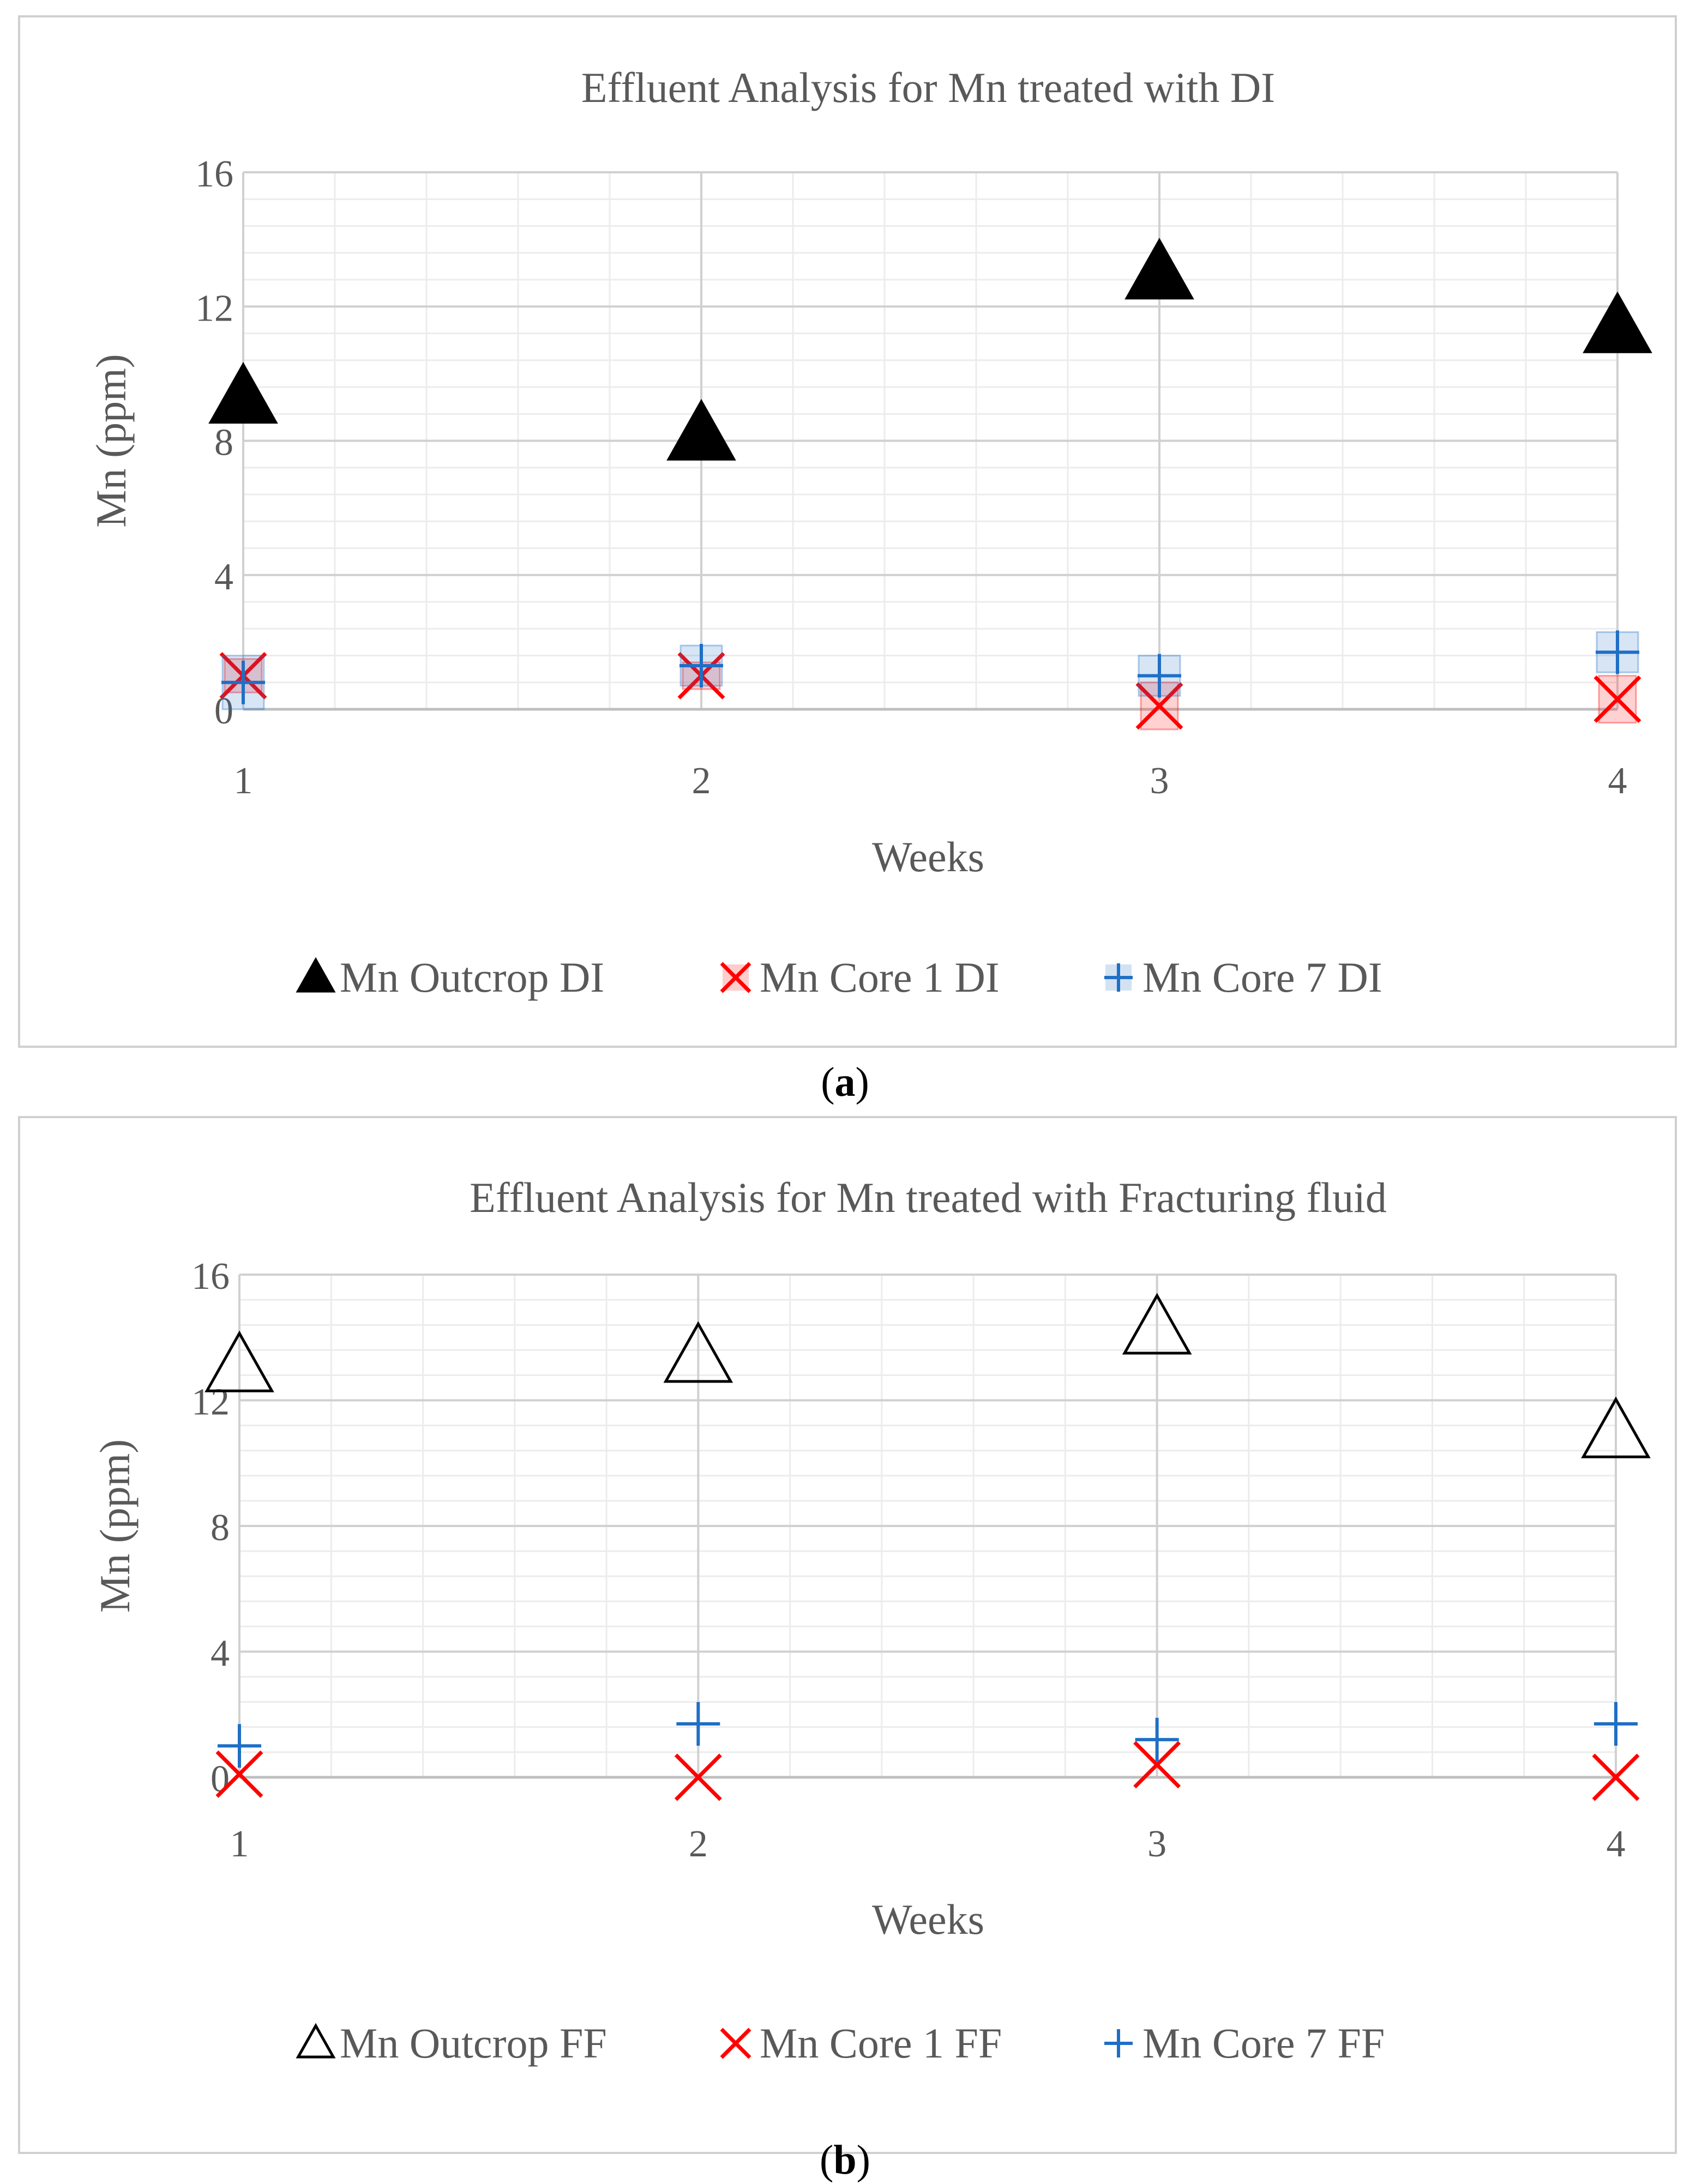 The width and height of the screenshot is (1690, 2184). Describe the element at coordinates (880, 977) in the screenshot. I see `chart-a-legend-label: Mn Core 1 DI` at that location.